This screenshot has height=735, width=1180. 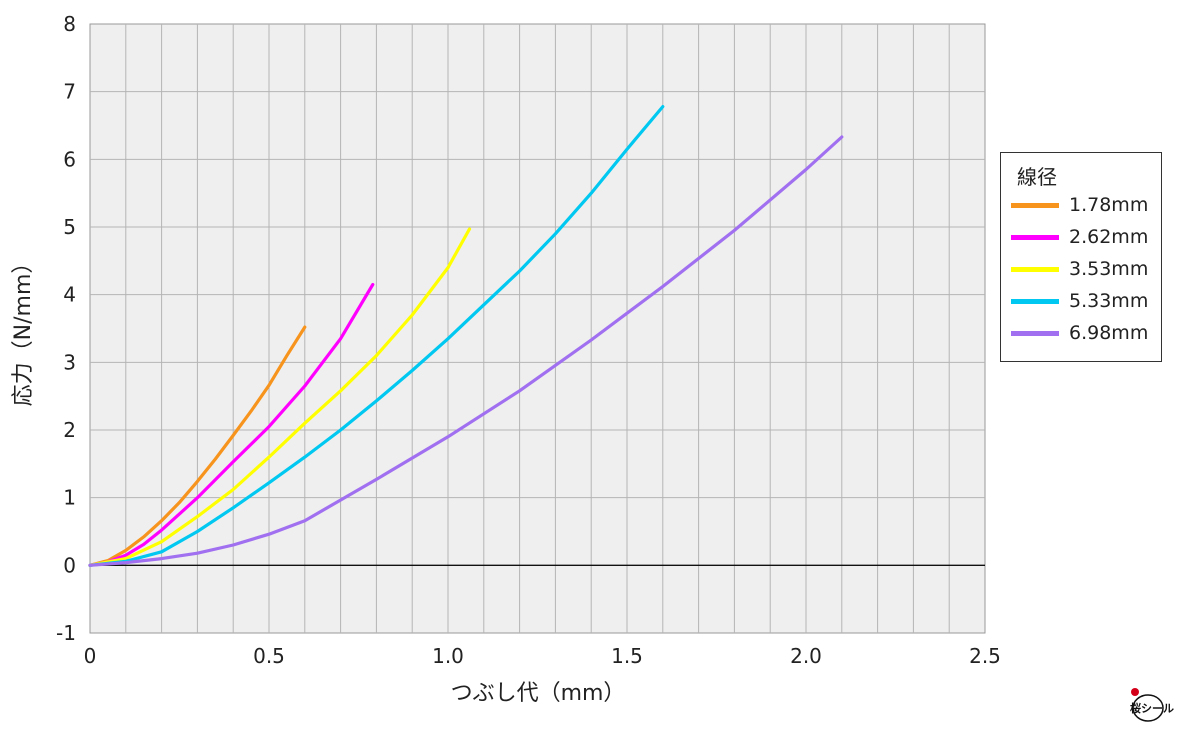 I want to click on y-axis-ticks: -1 0 1 2 3 4 5 6 7 8, so click(x=66, y=328).